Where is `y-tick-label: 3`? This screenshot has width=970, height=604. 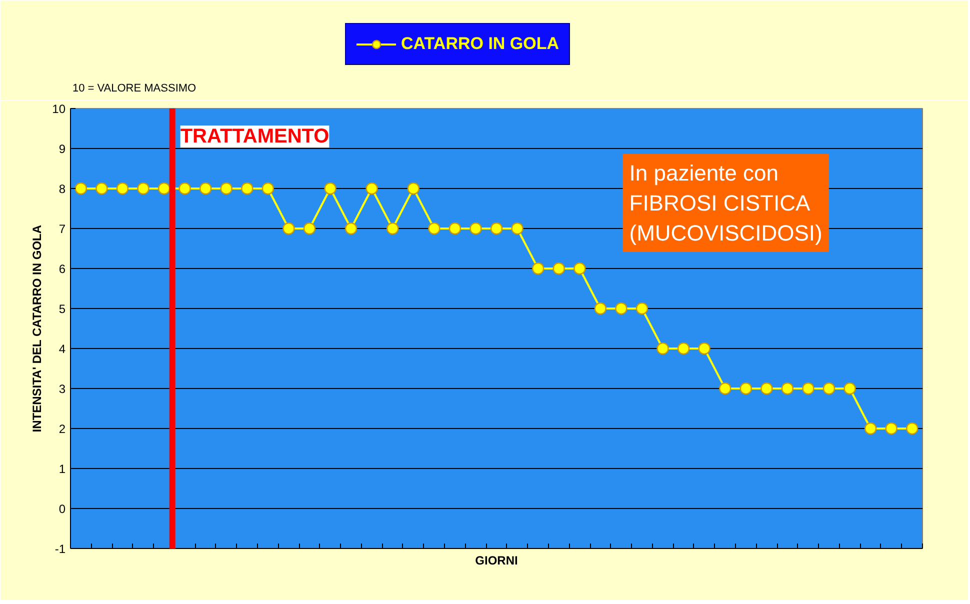
y-tick-label: 3 is located at coordinates (62, 389).